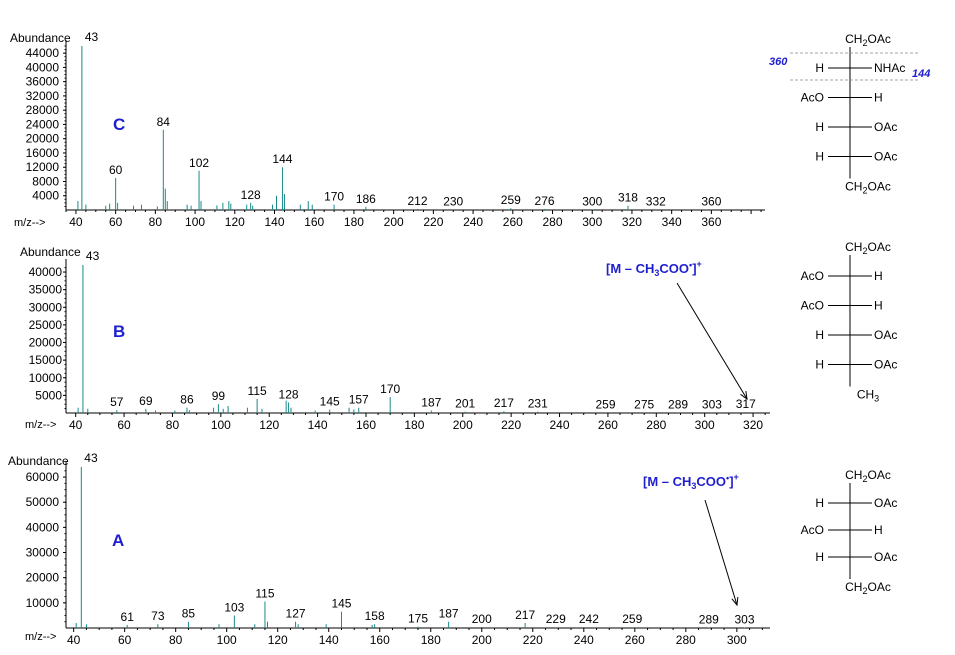 This screenshot has width=955, height=655. Describe the element at coordinates (672, 222) in the screenshot. I see `x-tick-label: 340` at that location.